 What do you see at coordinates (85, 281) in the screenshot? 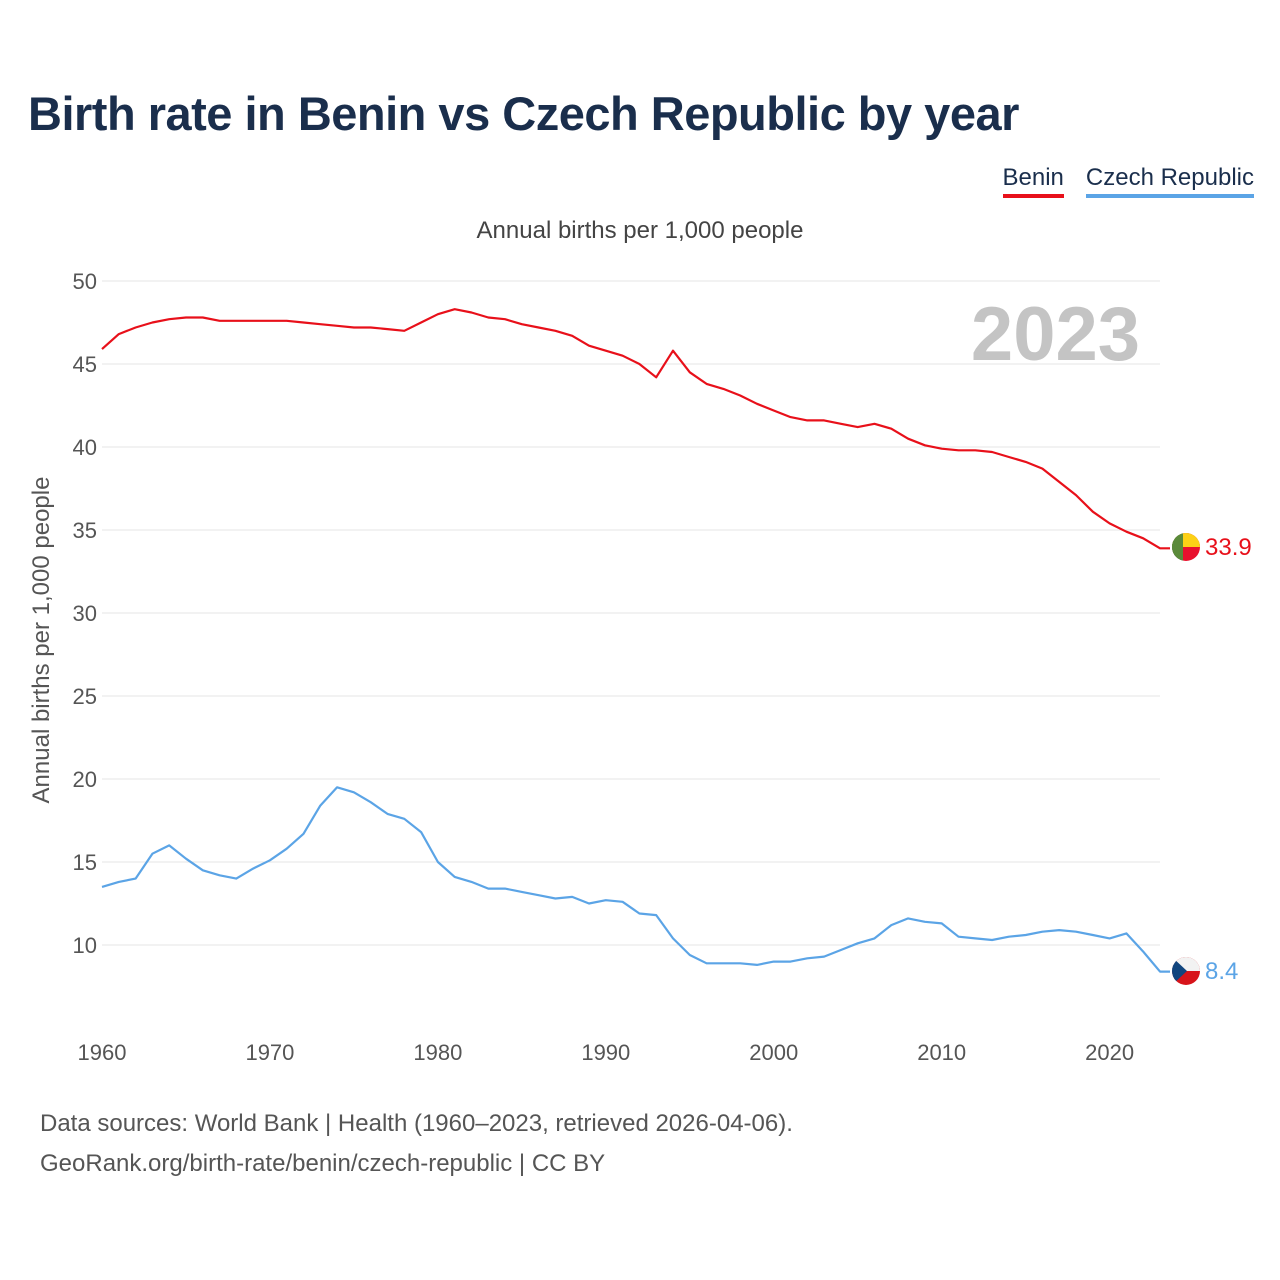
I see `y-tick-label: 50` at bounding box center [85, 281].